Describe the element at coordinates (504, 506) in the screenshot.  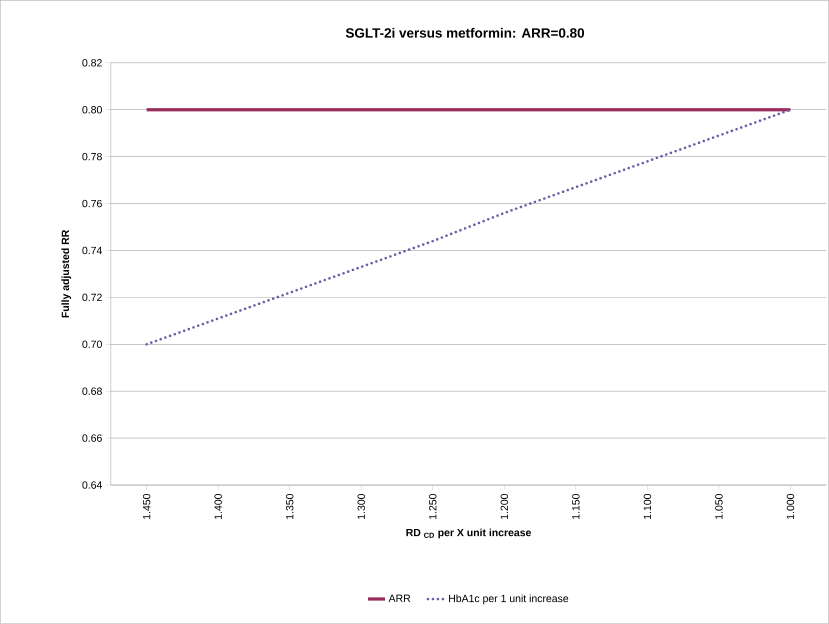
I see `x-tick-label: 1.200` at that location.